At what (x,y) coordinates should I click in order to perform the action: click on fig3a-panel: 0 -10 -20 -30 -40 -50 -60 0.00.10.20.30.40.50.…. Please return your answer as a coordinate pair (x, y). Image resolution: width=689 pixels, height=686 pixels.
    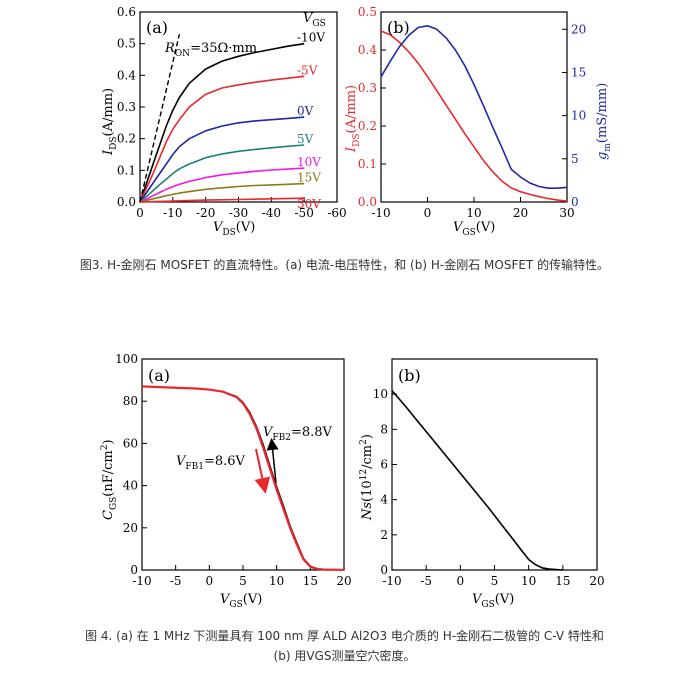
    Looking at the image, I should click on (224, 121).